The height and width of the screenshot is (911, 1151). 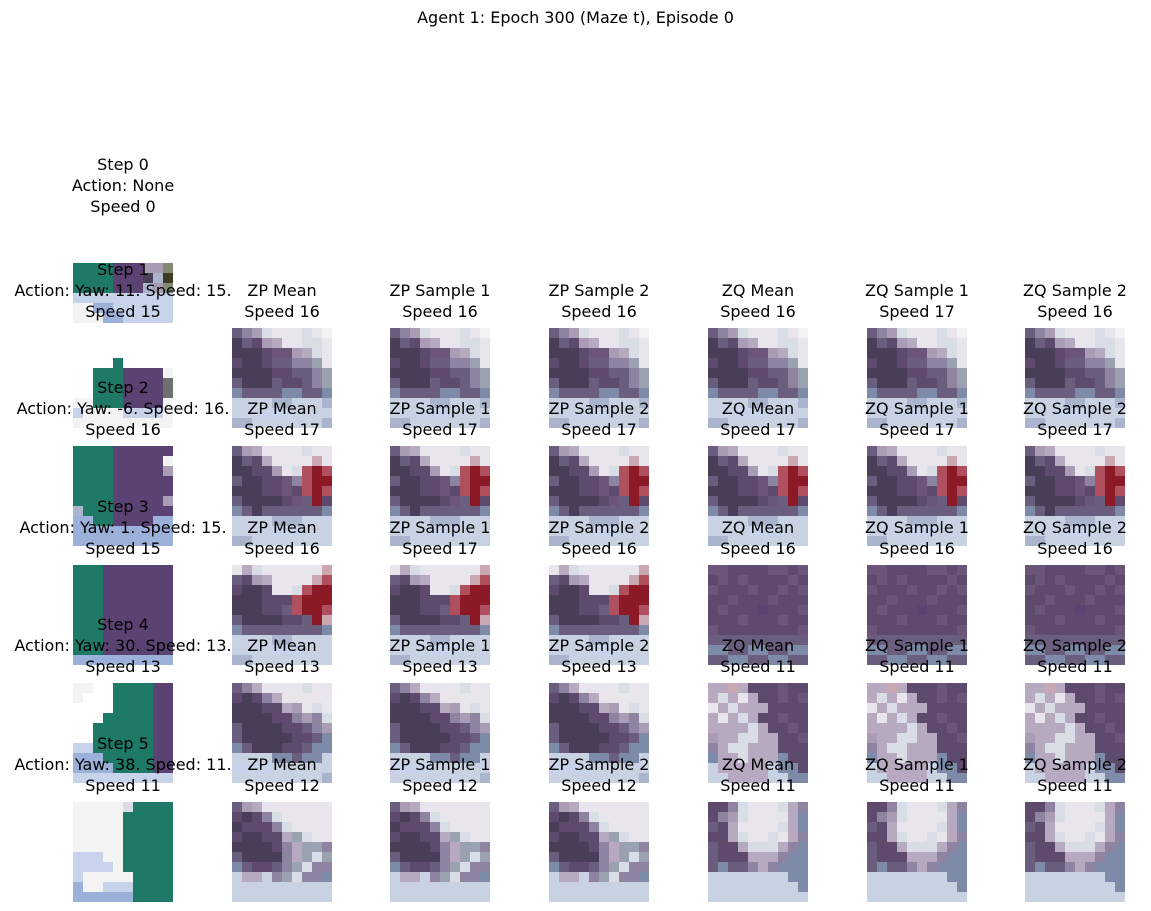 I want to click on prediction-title-line: ZP Sample 2, so click(x=599, y=290).